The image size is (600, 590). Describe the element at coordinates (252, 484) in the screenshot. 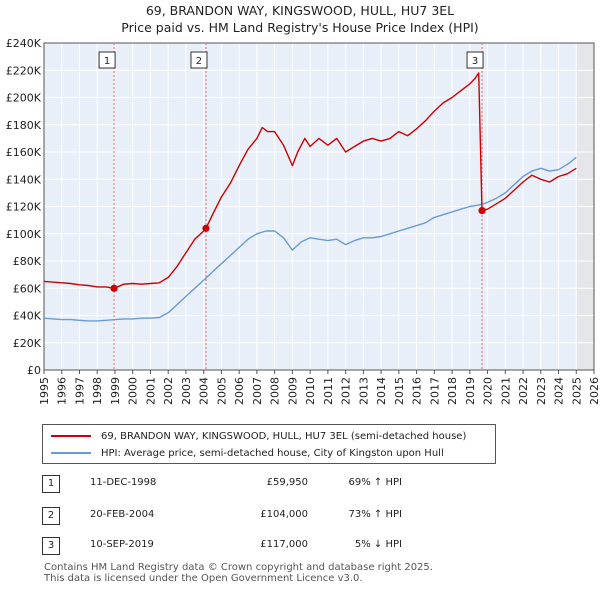

I see `transaction-row: 1 11-DEC-1998 £59,950 69% ↑ HPI` at that location.